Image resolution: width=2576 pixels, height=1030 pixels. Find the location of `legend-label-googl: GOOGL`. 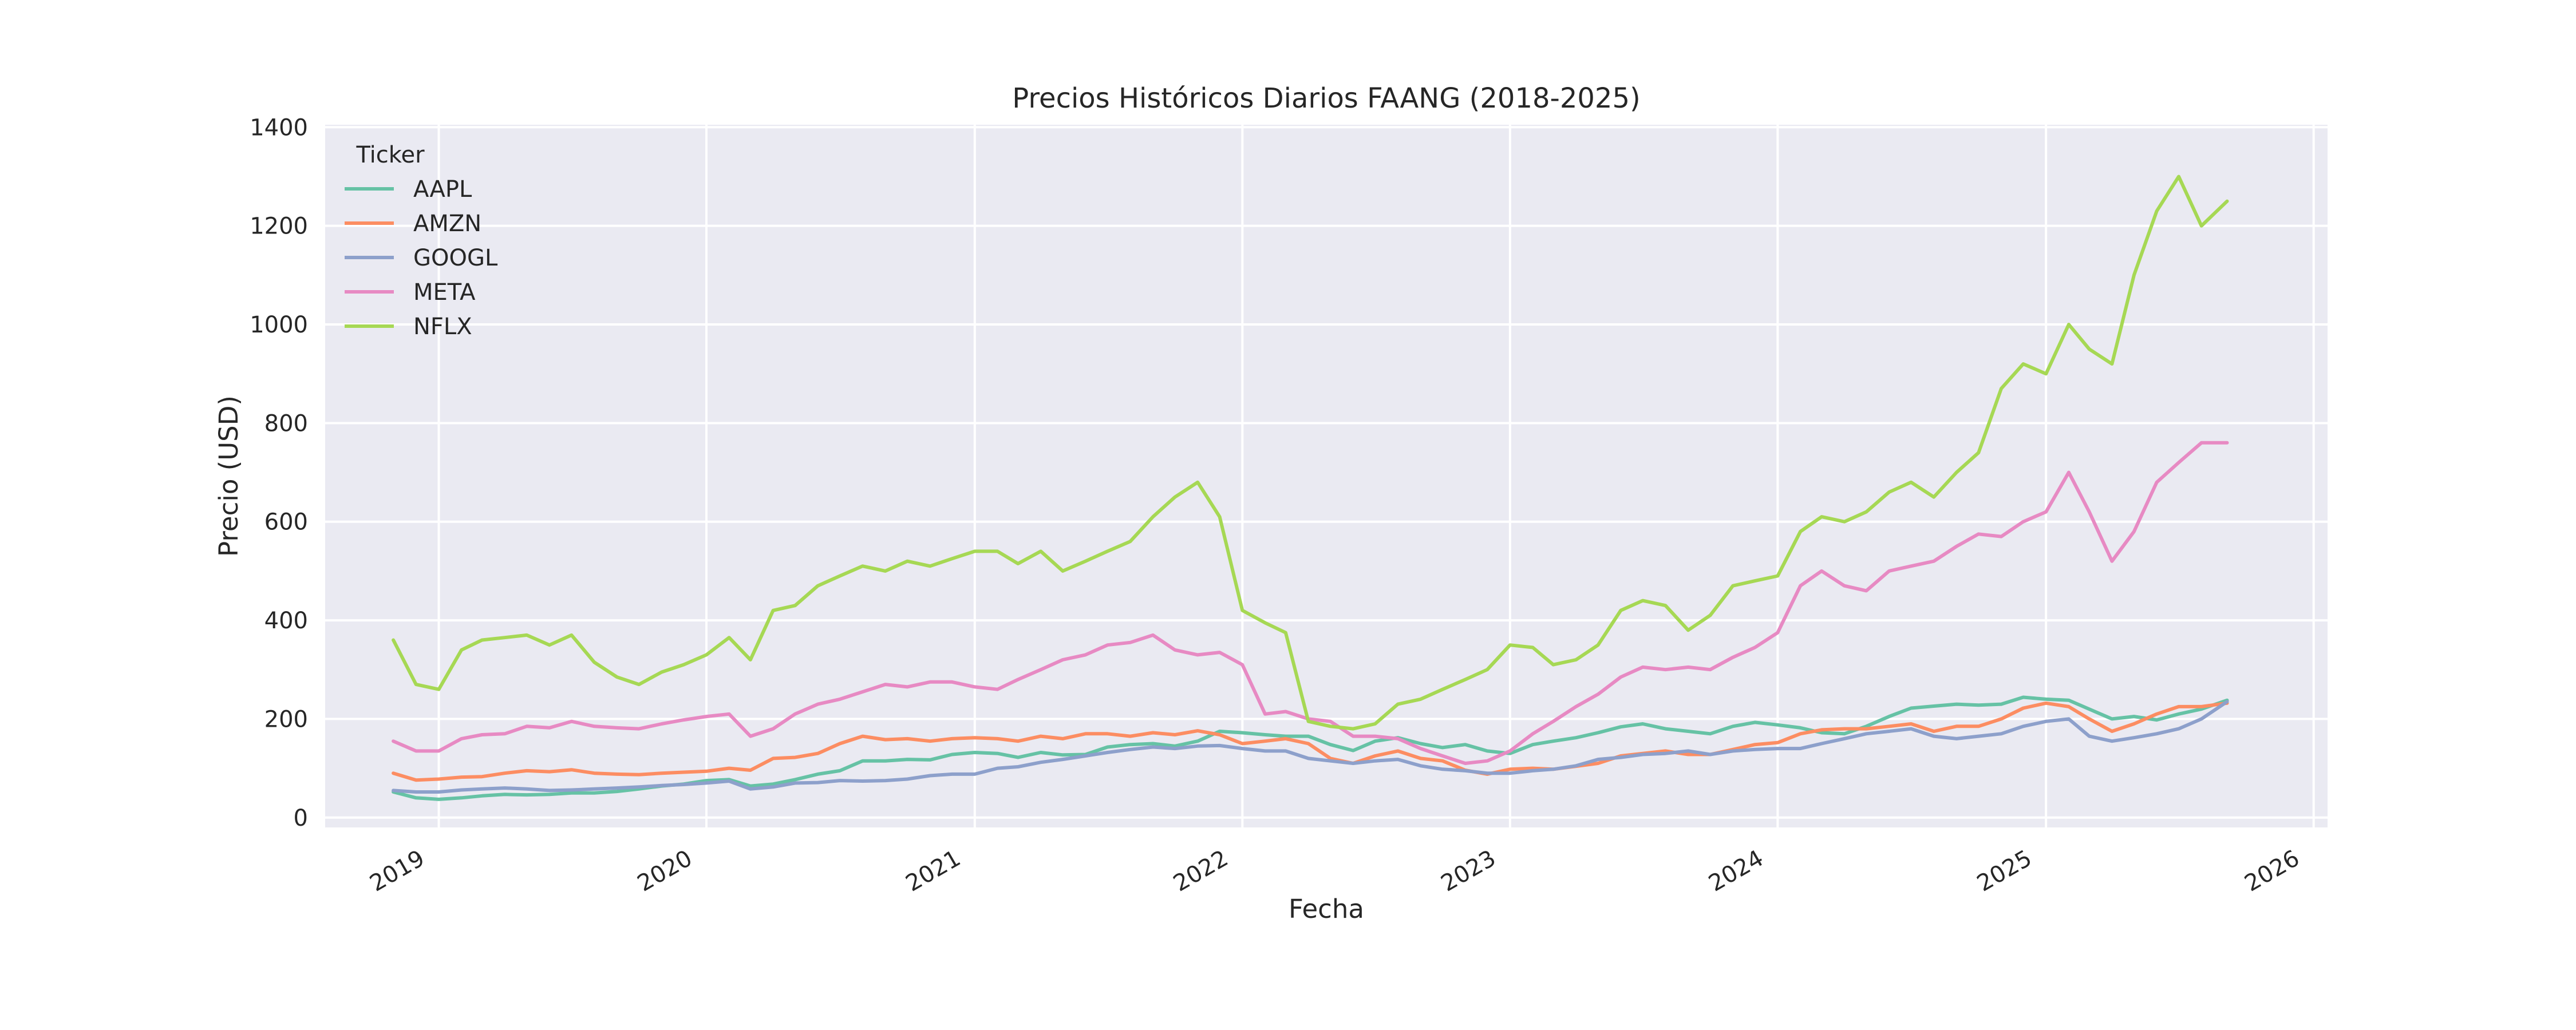

legend-label-googl: GOOGL is located at coordinates (455, 258).